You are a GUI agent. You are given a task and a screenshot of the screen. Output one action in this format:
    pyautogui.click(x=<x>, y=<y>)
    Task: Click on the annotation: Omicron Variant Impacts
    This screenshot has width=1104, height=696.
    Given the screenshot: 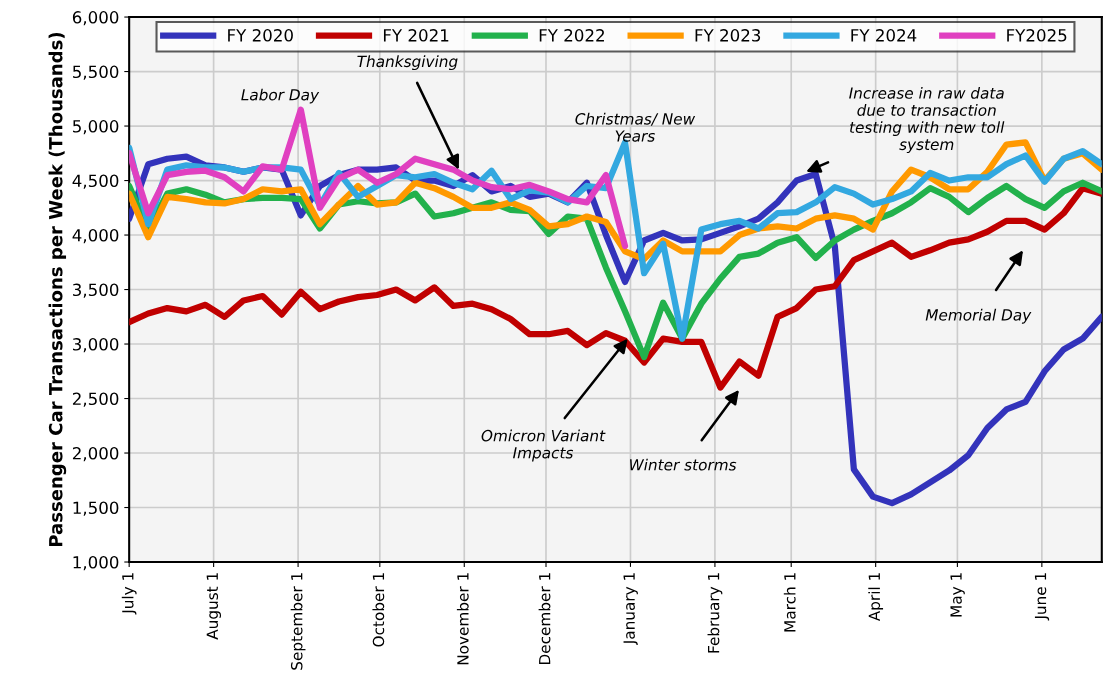 What is the action you would take?
    pyautogui.click(x=543, y=445)
    